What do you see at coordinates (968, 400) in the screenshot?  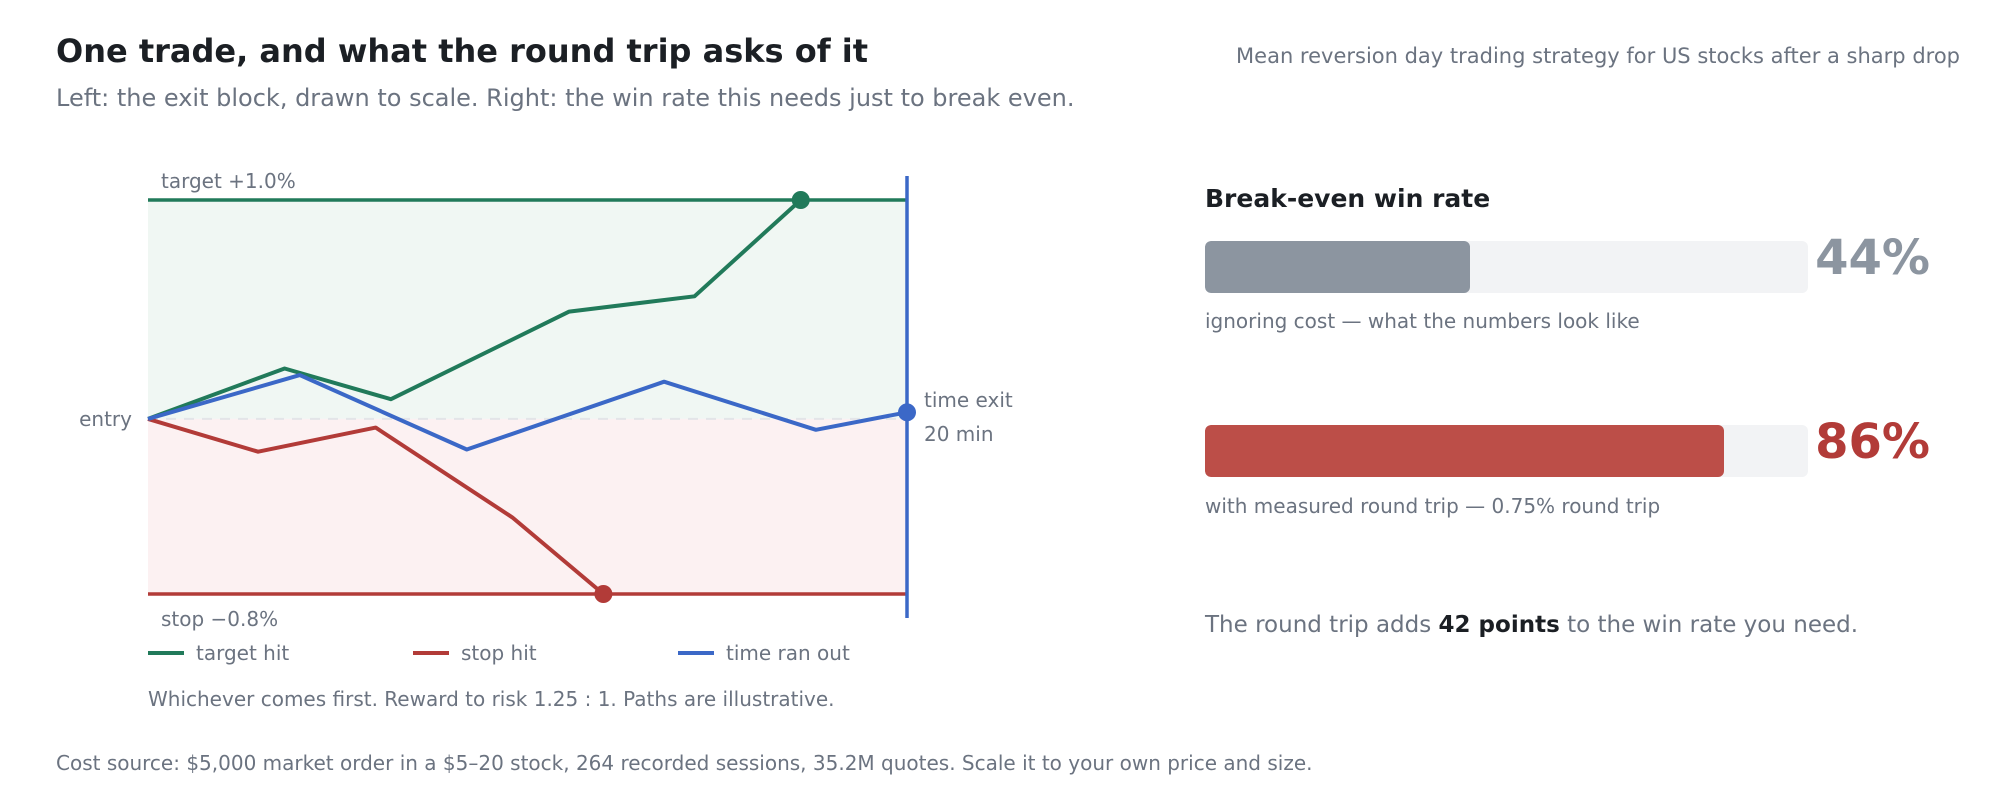 I see `time-exit-label: time exit` at bounding box center [968, 400].